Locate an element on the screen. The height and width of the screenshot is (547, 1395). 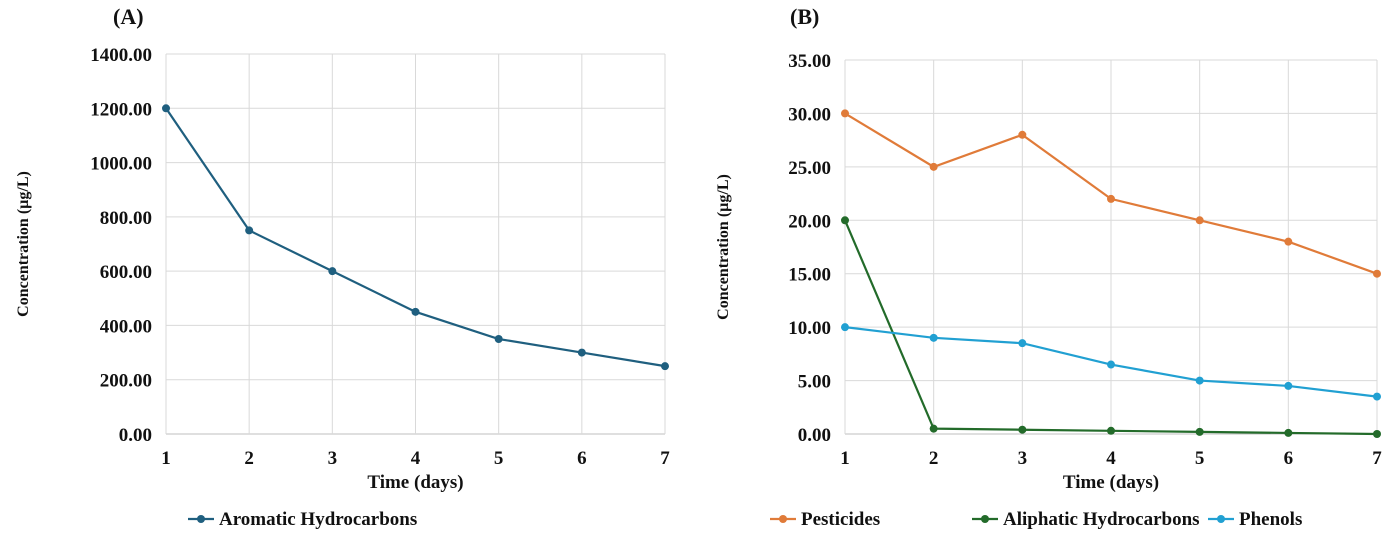
legend-label: Phenols is located at coordinates (1270, 519).